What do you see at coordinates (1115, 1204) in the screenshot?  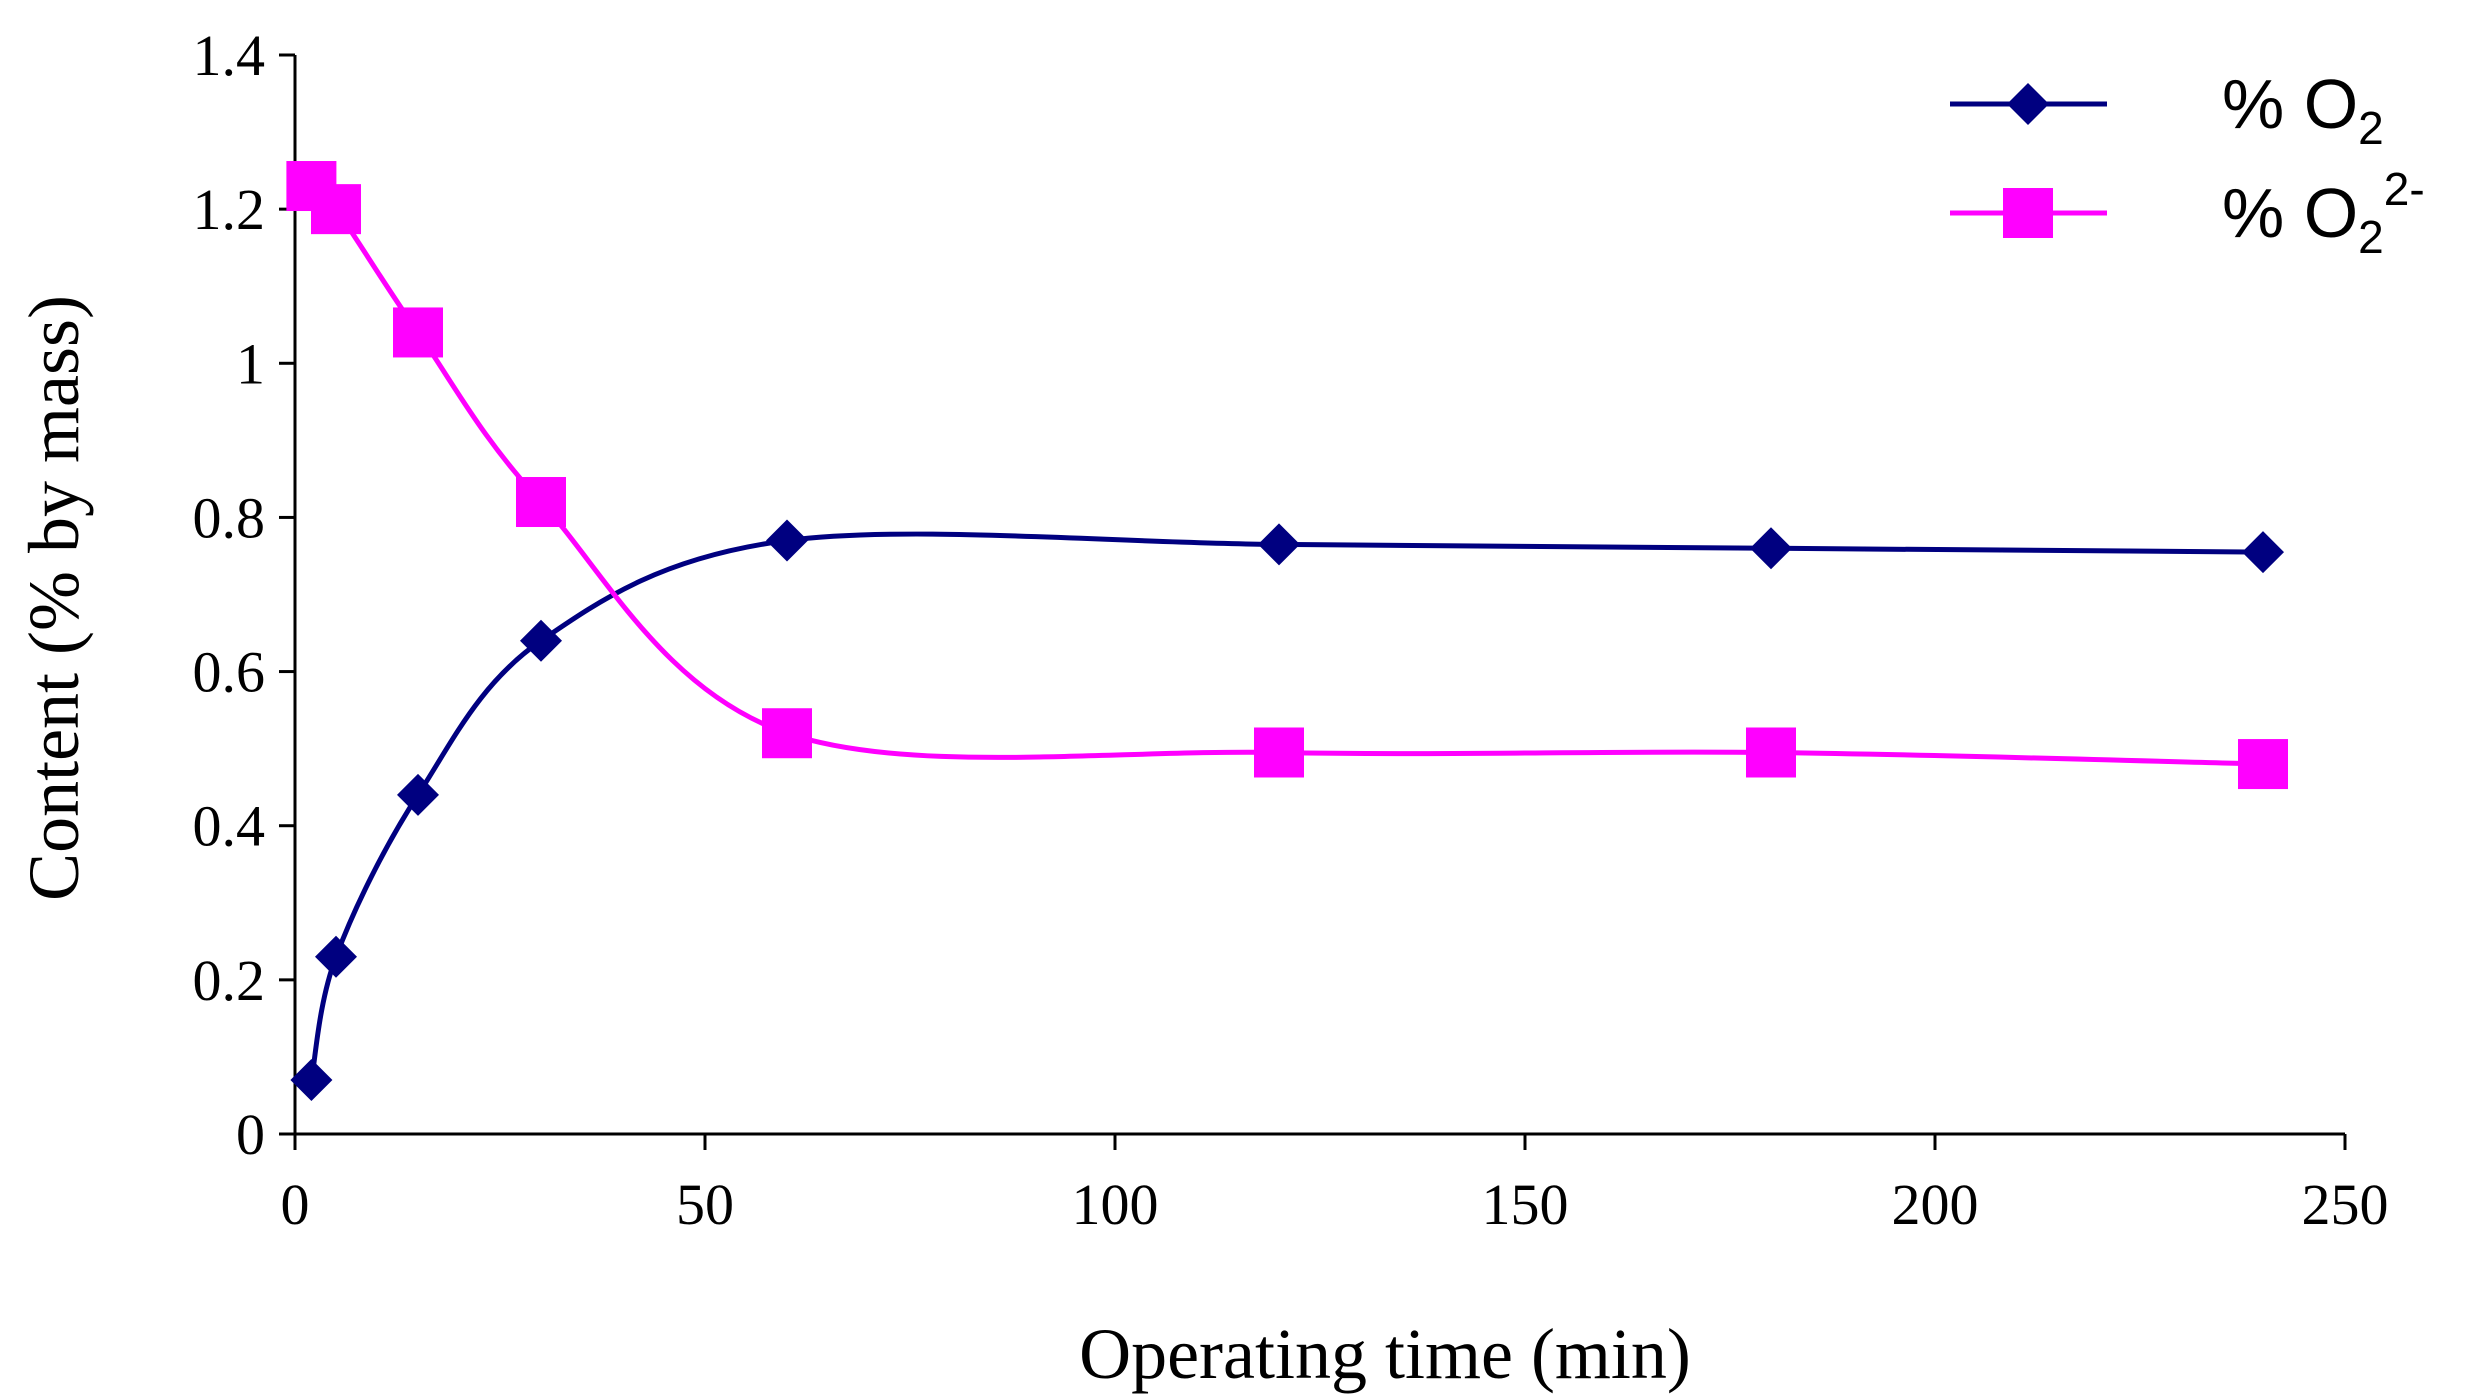 I see `x-tick-label: 100` at bounding box center [1115, 1204].